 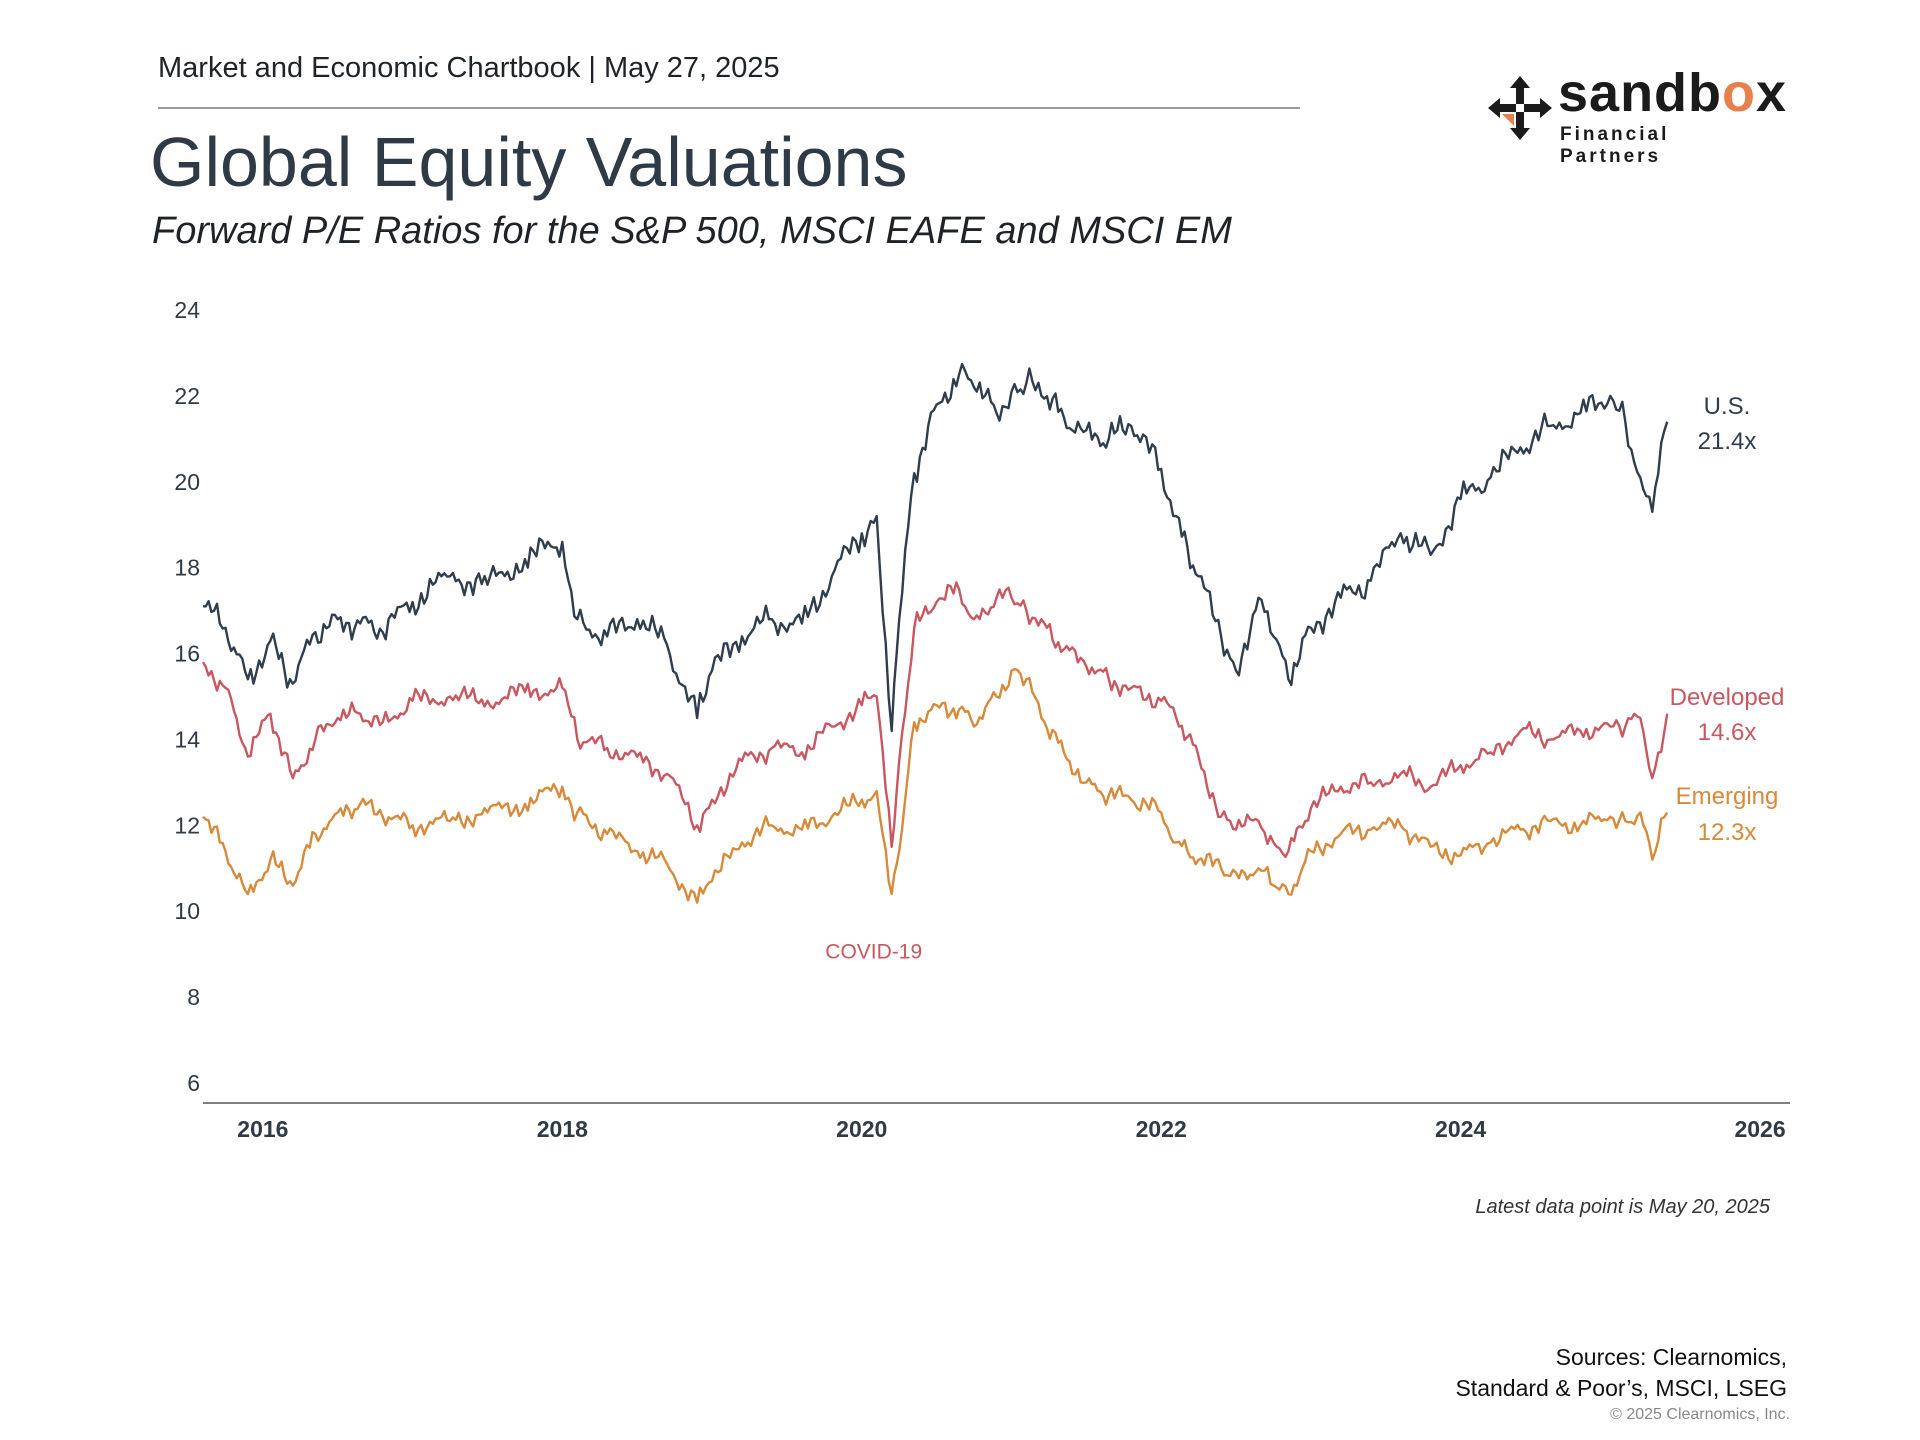 What do you see at coordinates (1460, 1129) in the screenshot?
I see `x-tick-label: 2024` at bounding box center [1460, 1129].